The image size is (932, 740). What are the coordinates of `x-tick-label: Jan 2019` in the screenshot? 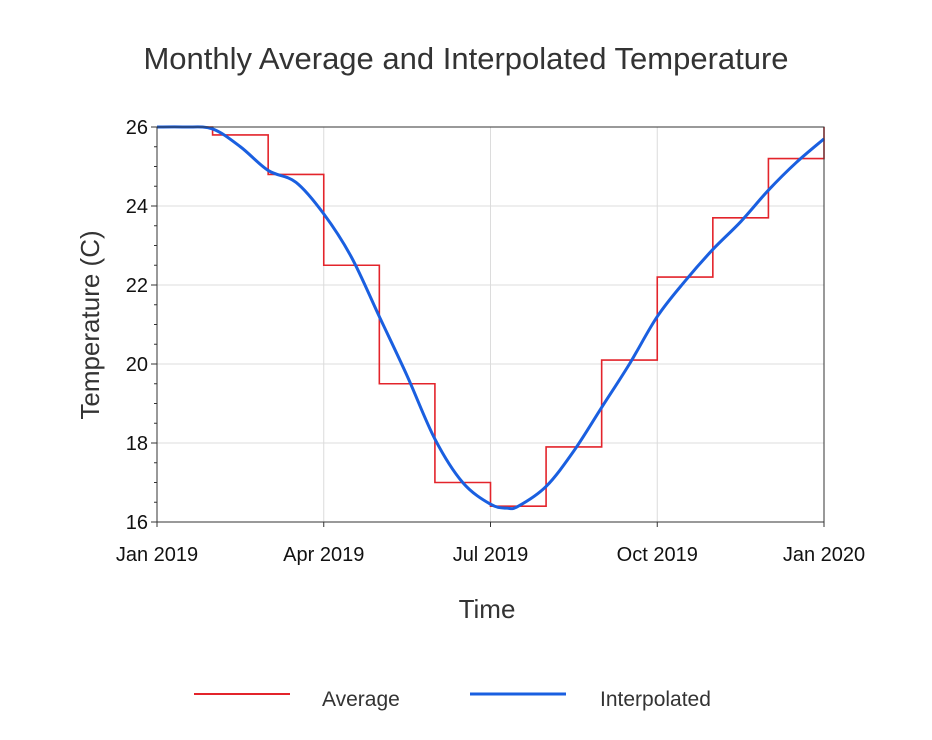 It's located at (157, 555).